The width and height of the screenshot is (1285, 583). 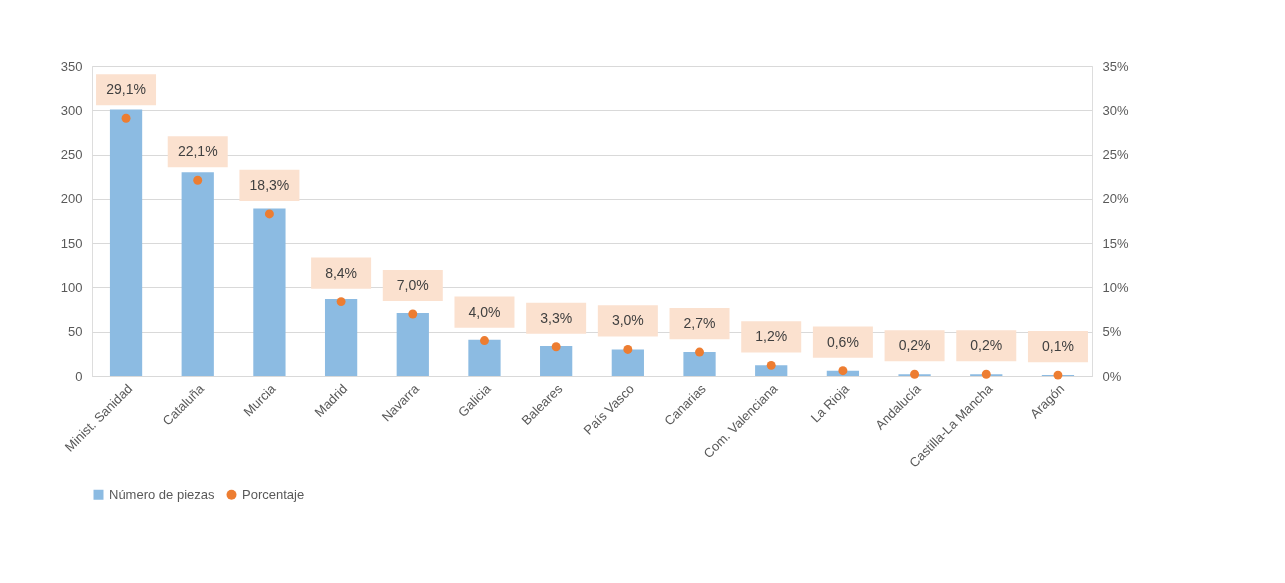 I want to click on y2-tick-label: 35%, so click(x=1115, y=66).